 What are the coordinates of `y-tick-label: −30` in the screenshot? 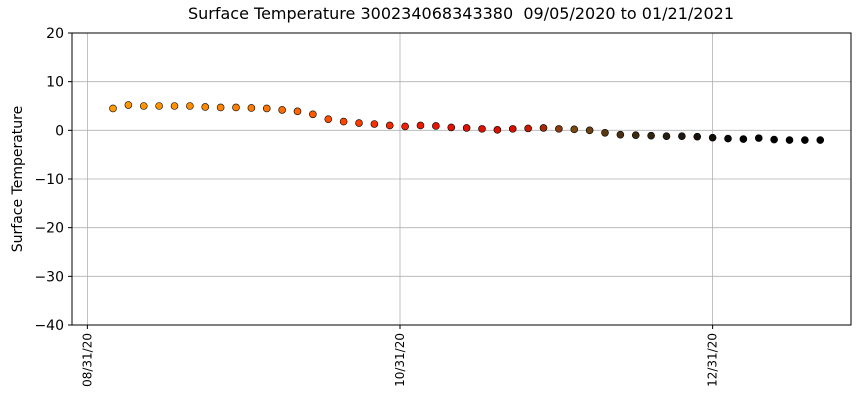 It's located at (49, 277).